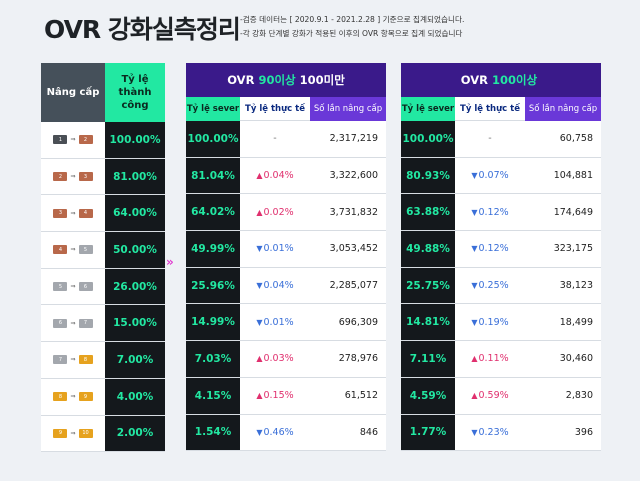 The height and width of the screenshot is (481, 640). I want to click on actual-rate-diff: ▼ 0.07%, so click(490, 175).